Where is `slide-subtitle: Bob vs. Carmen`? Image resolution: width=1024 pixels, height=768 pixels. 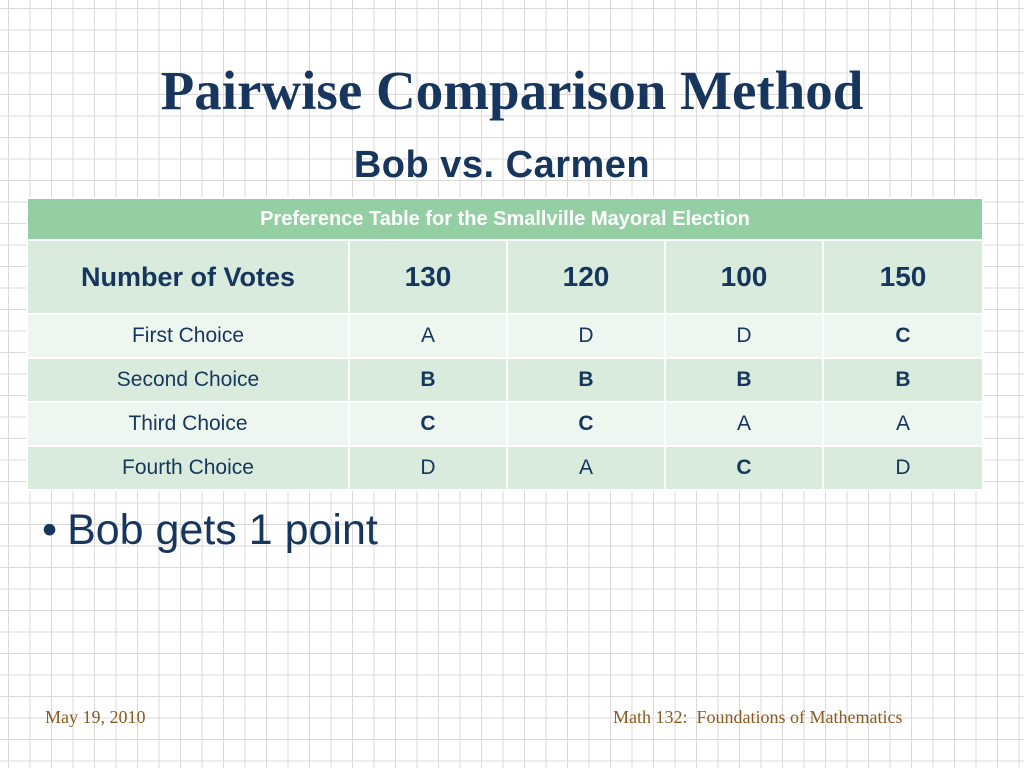
slide-subtitle: Bob vs. Carmen is located at coordinates (502, 165).